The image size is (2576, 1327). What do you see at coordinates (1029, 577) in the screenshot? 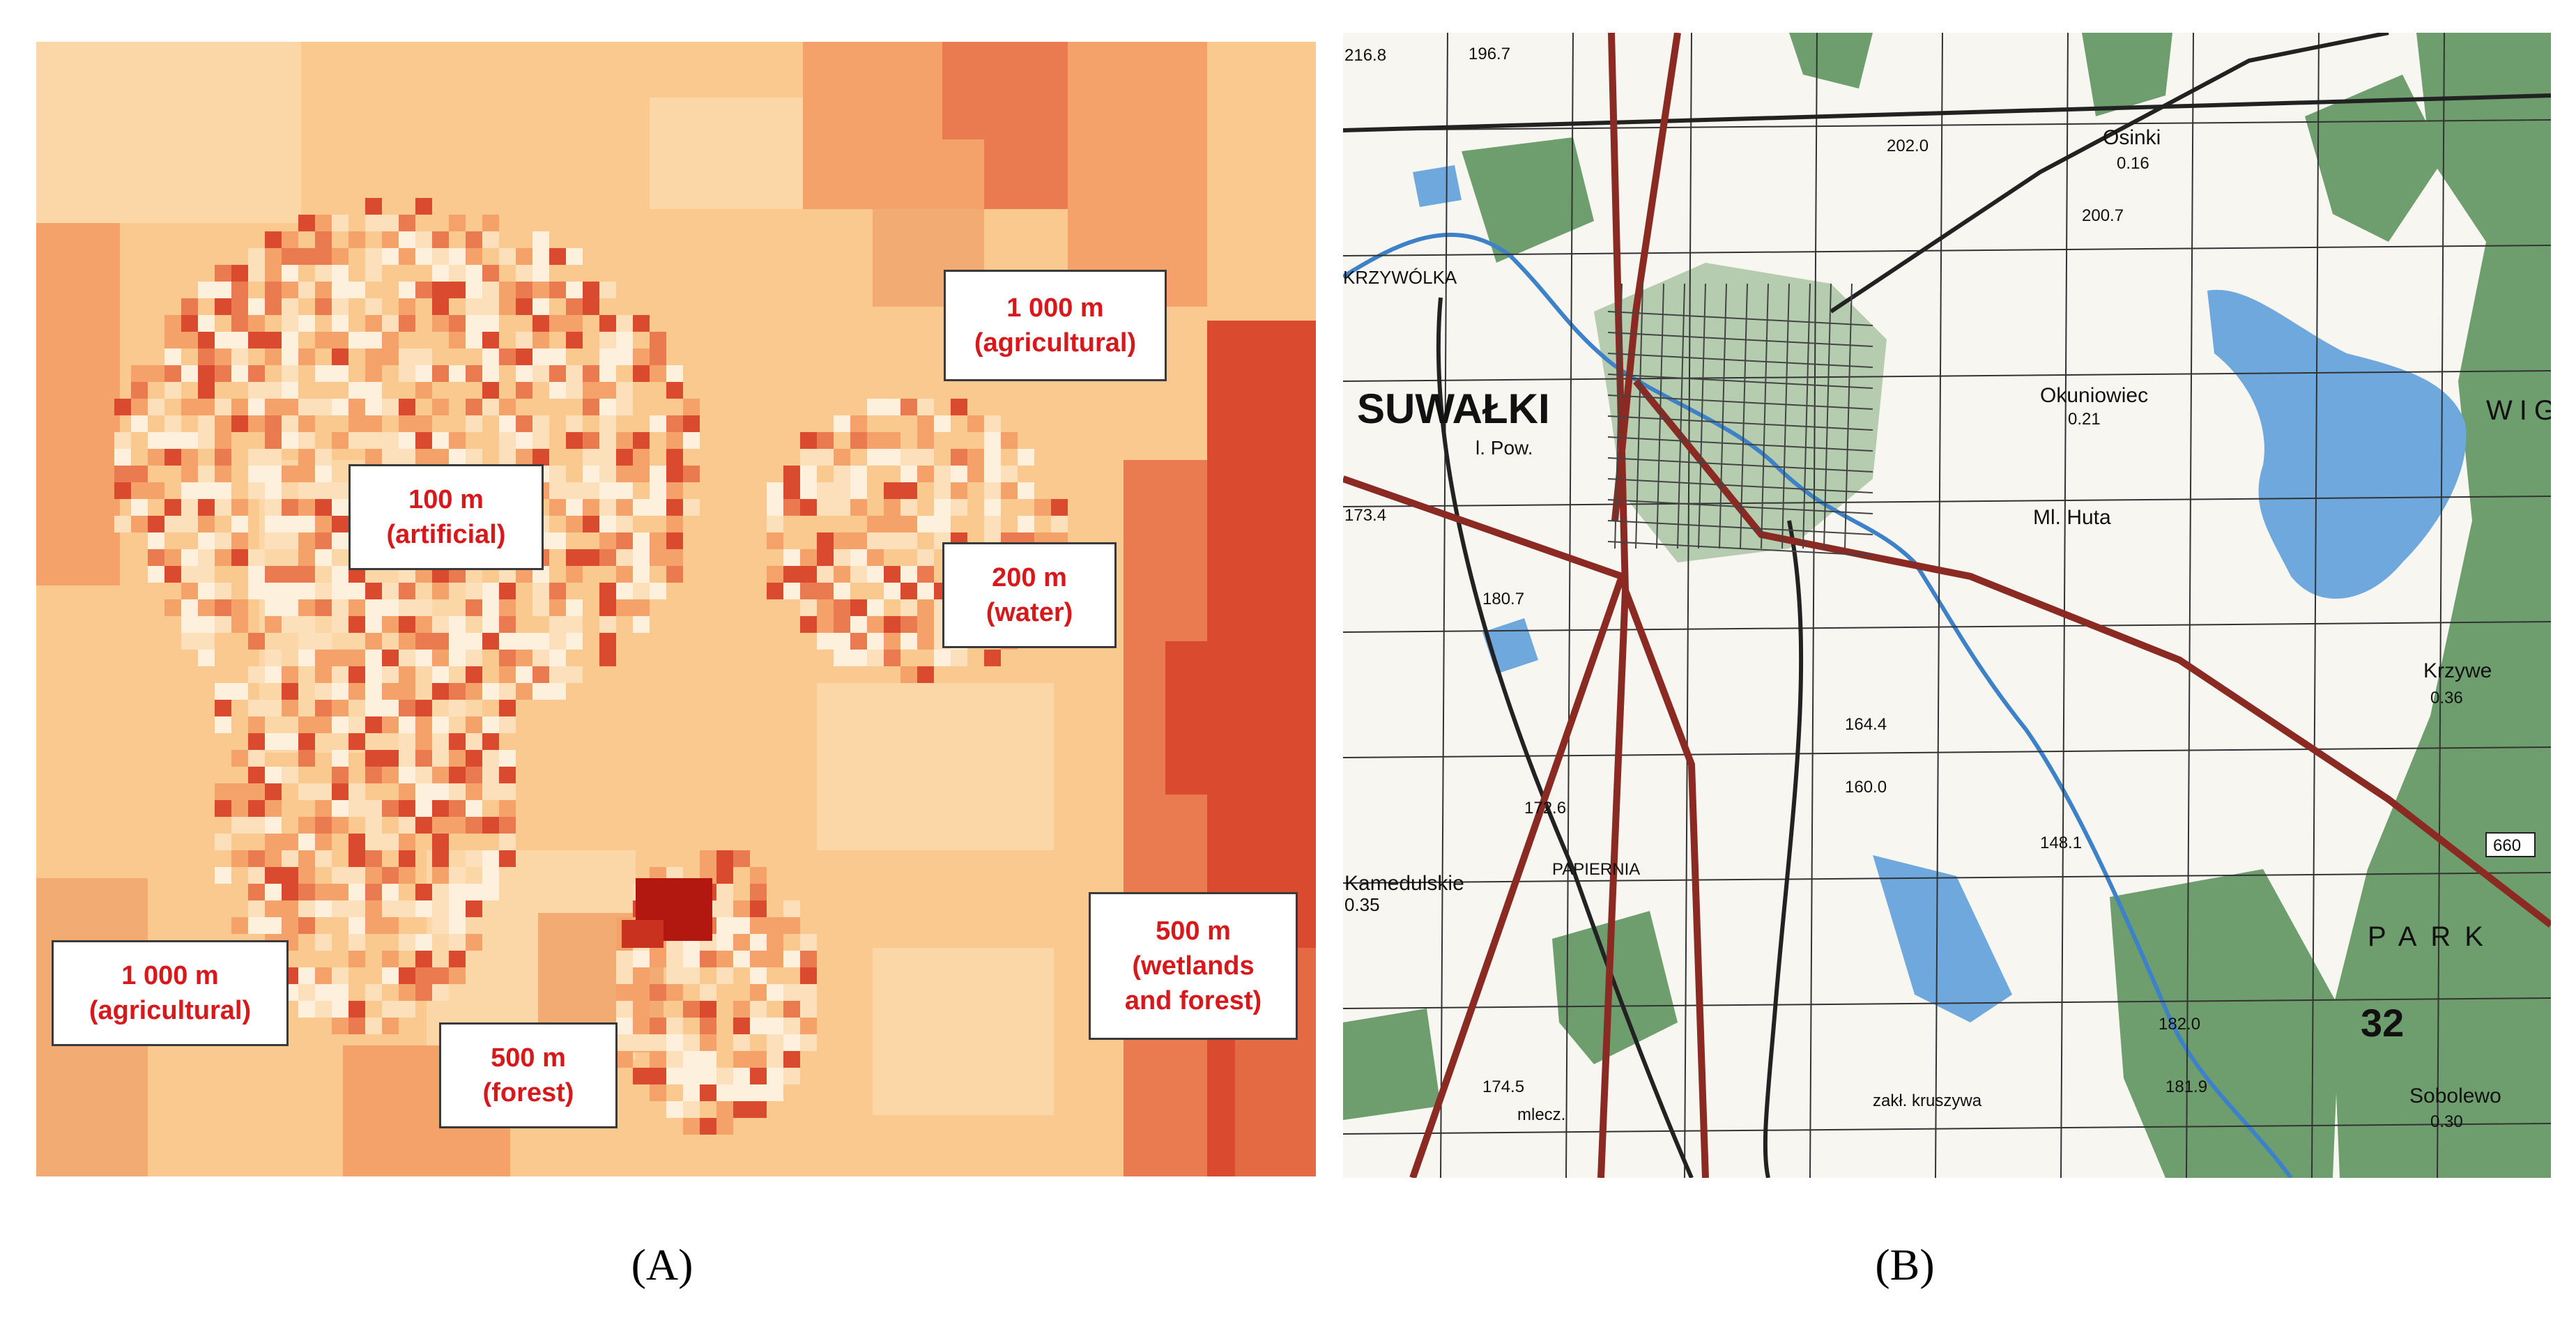
I see `label-distance: 200 m` at bounding box center [1029, 577].